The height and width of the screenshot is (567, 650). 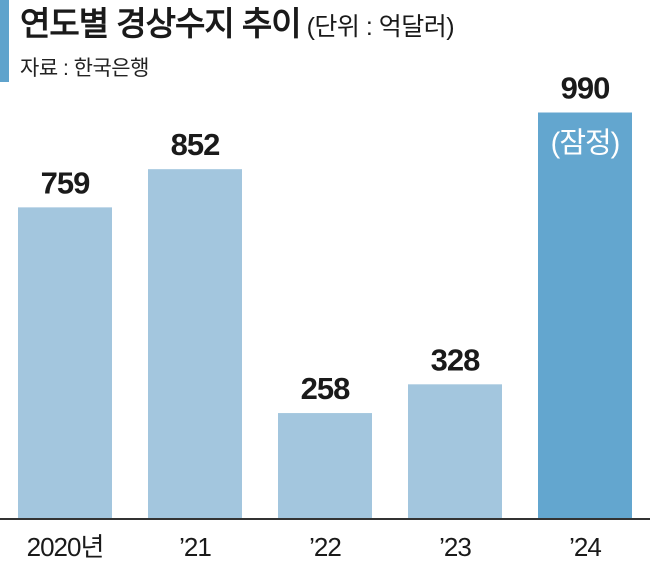 I want to click on chart-header: 연도별 경상수지 추이 (단위 : 억달러), so click(x=237, y=27).